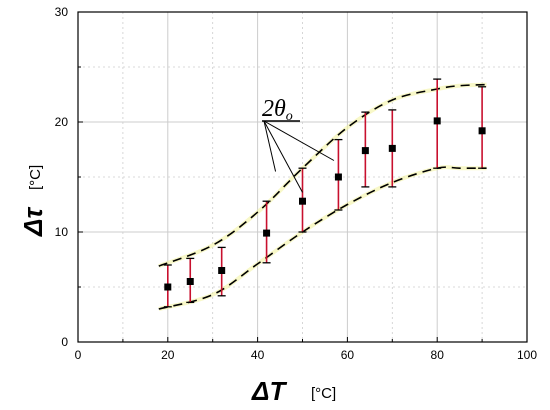 This screenshot has width=550, height=410. I want to click on x-tick-label: 60, so click(348, 355).